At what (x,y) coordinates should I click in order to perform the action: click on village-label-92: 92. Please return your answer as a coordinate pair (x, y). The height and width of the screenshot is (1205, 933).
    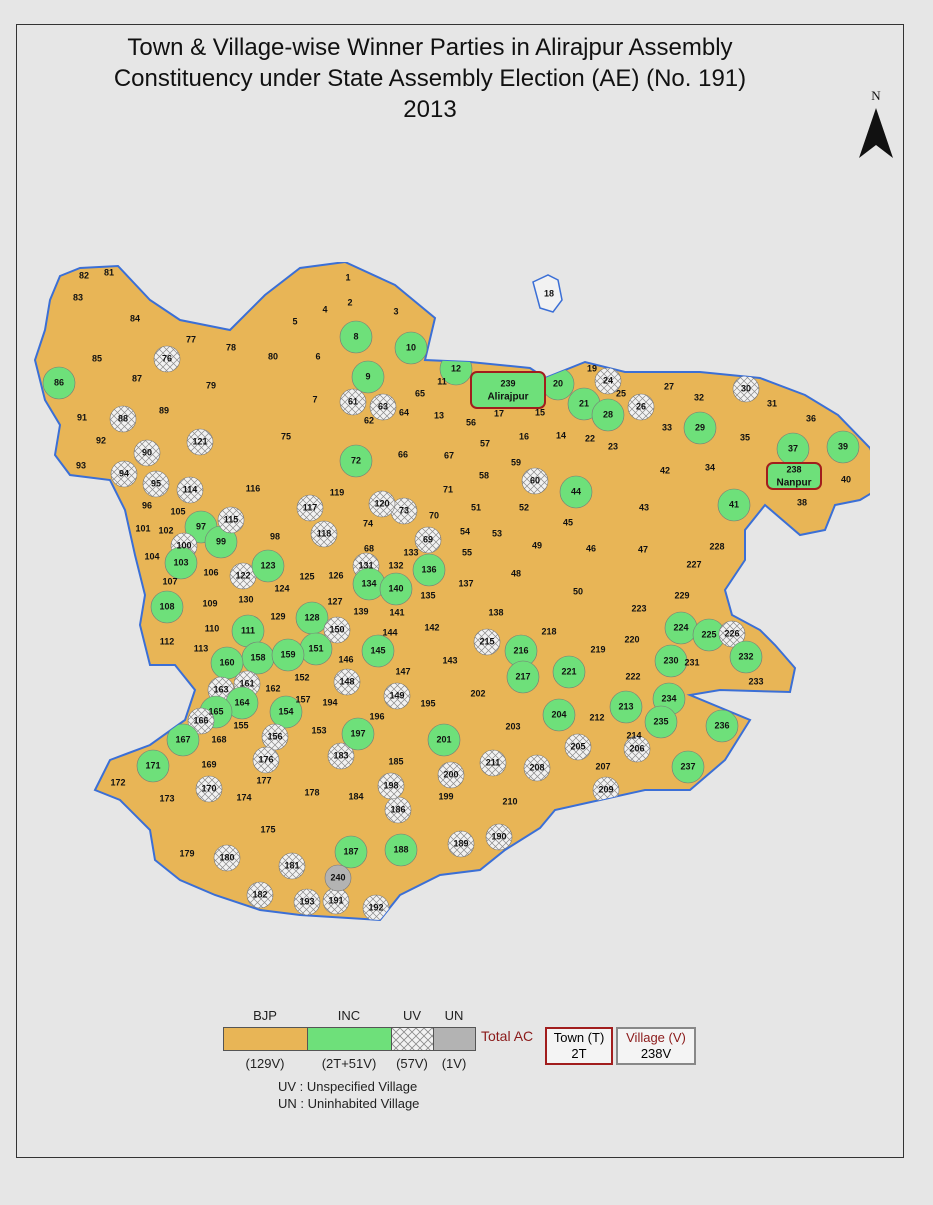
    Looking at the image, I should click on (101, 440).